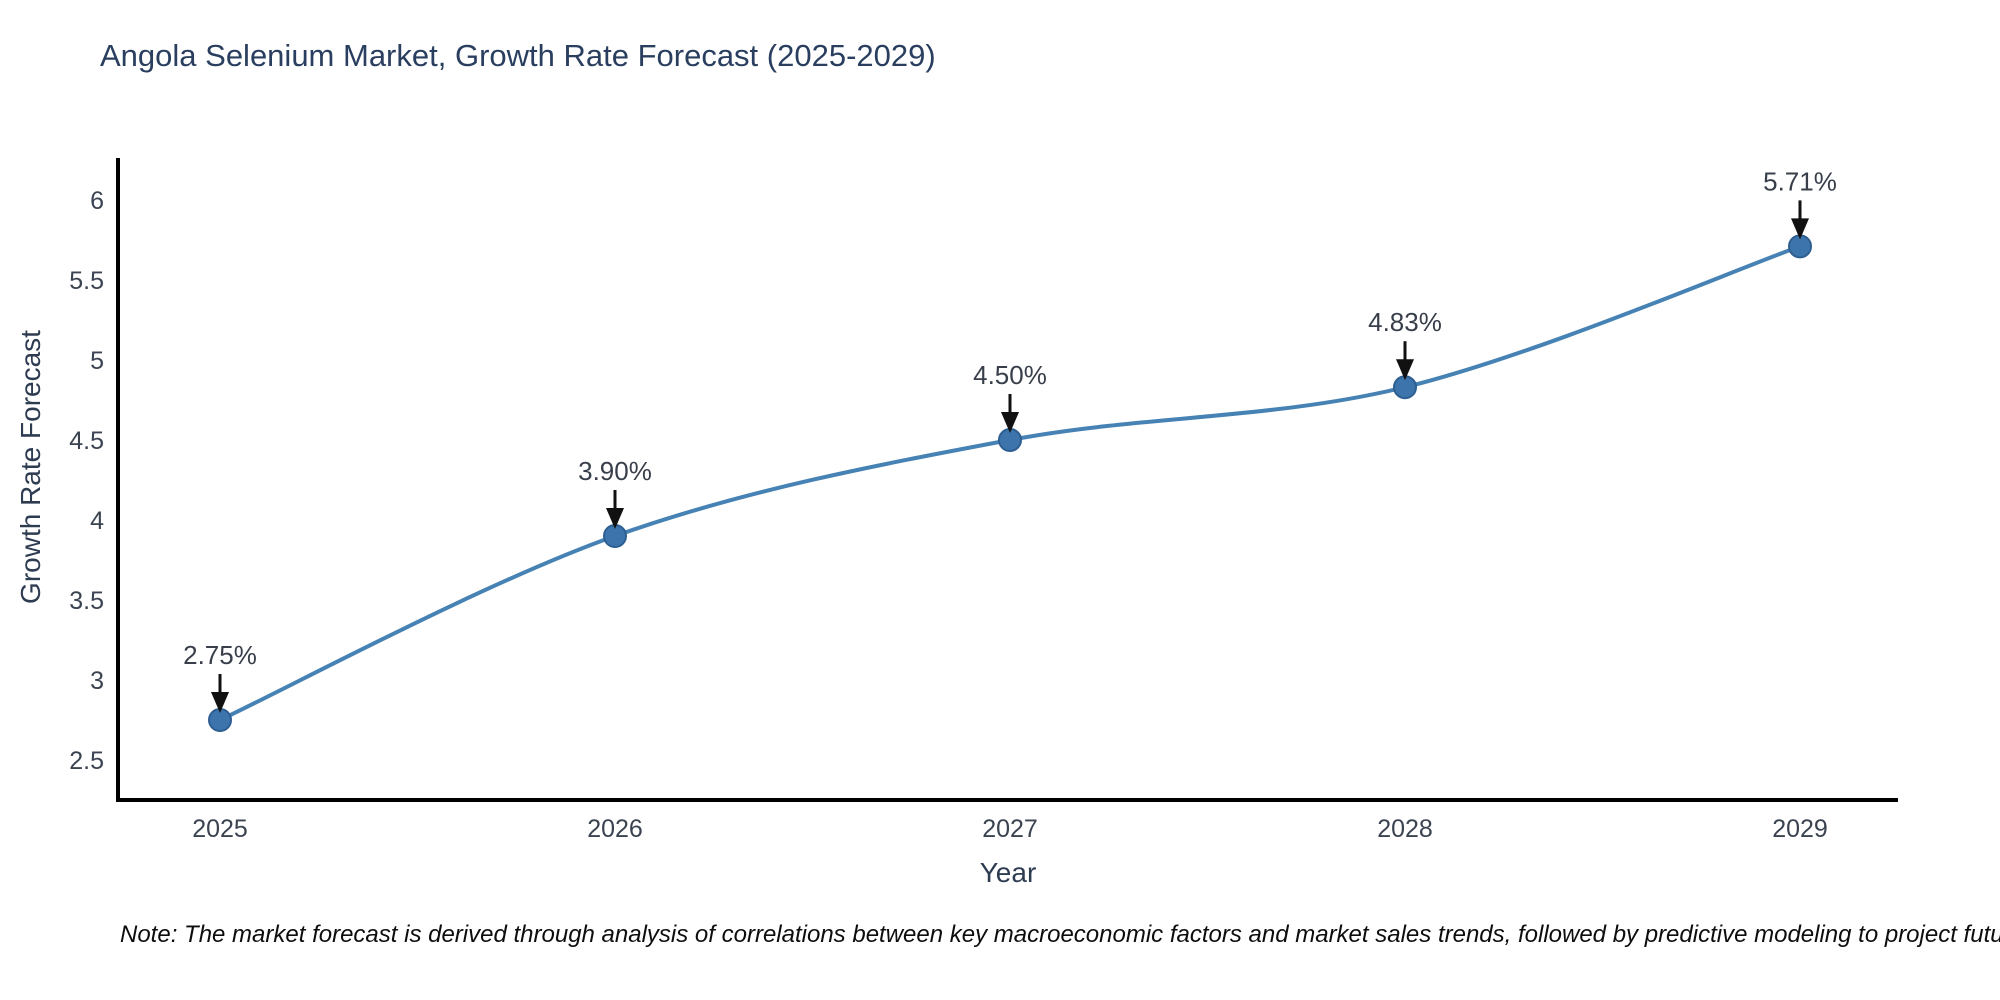 The height and width of the screenshot is (1000, 2000). What do you see at coordinates (1800, 829) in the screenshot?
I see `x-tick-label: 2029` at bounding box center [1800, 829].